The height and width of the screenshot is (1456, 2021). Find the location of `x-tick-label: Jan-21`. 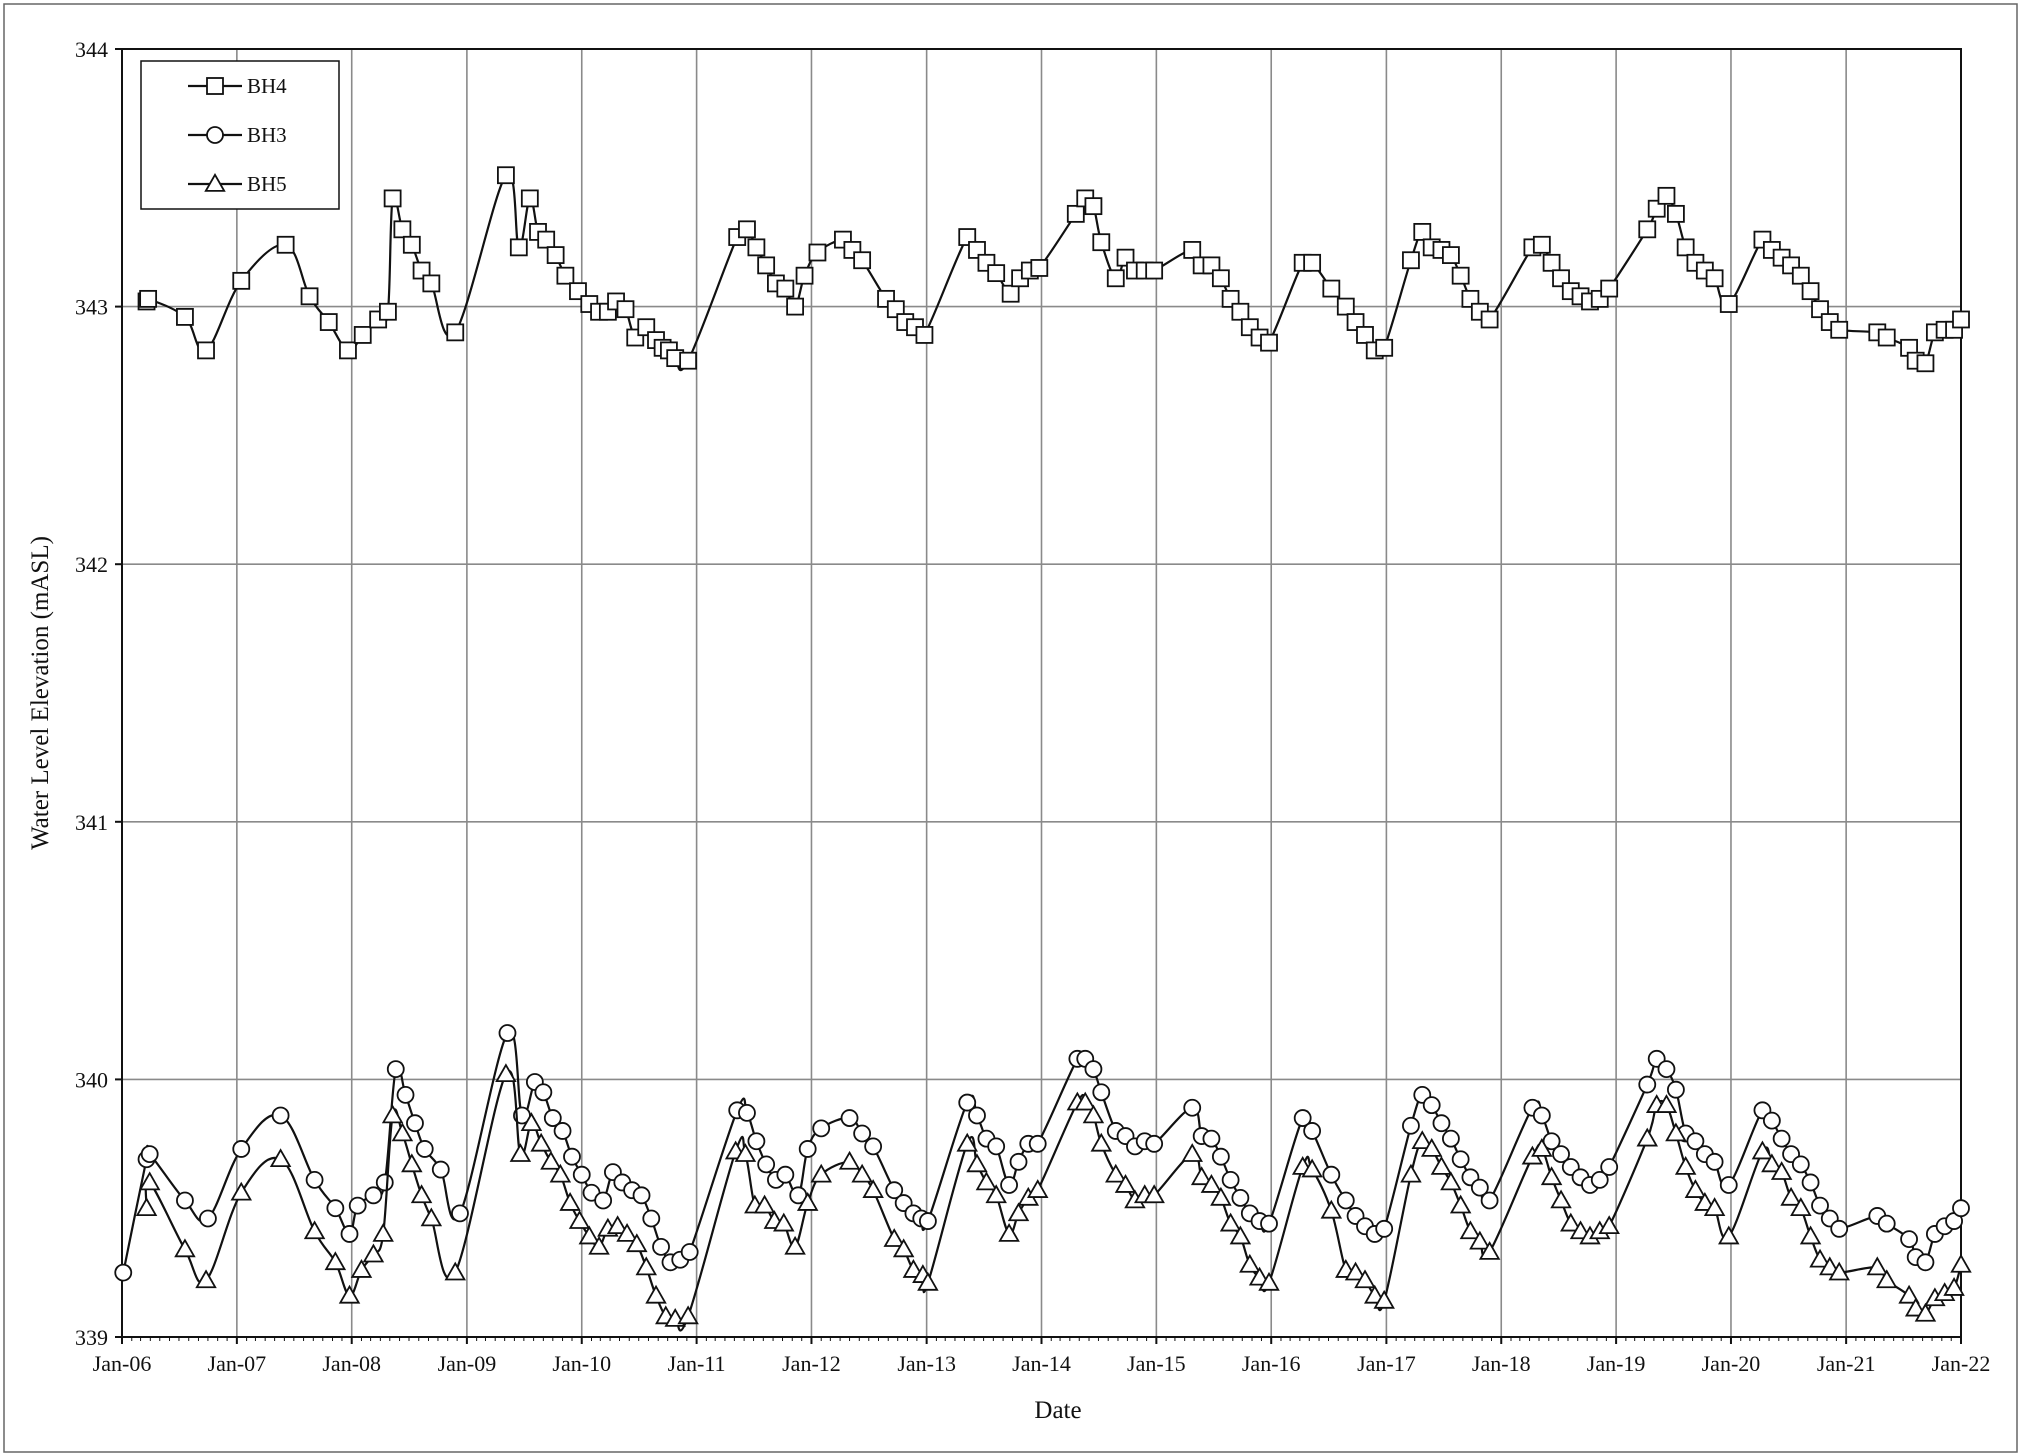

x-tick-label: Jan-21 is located at coordinates (1846, 1363).